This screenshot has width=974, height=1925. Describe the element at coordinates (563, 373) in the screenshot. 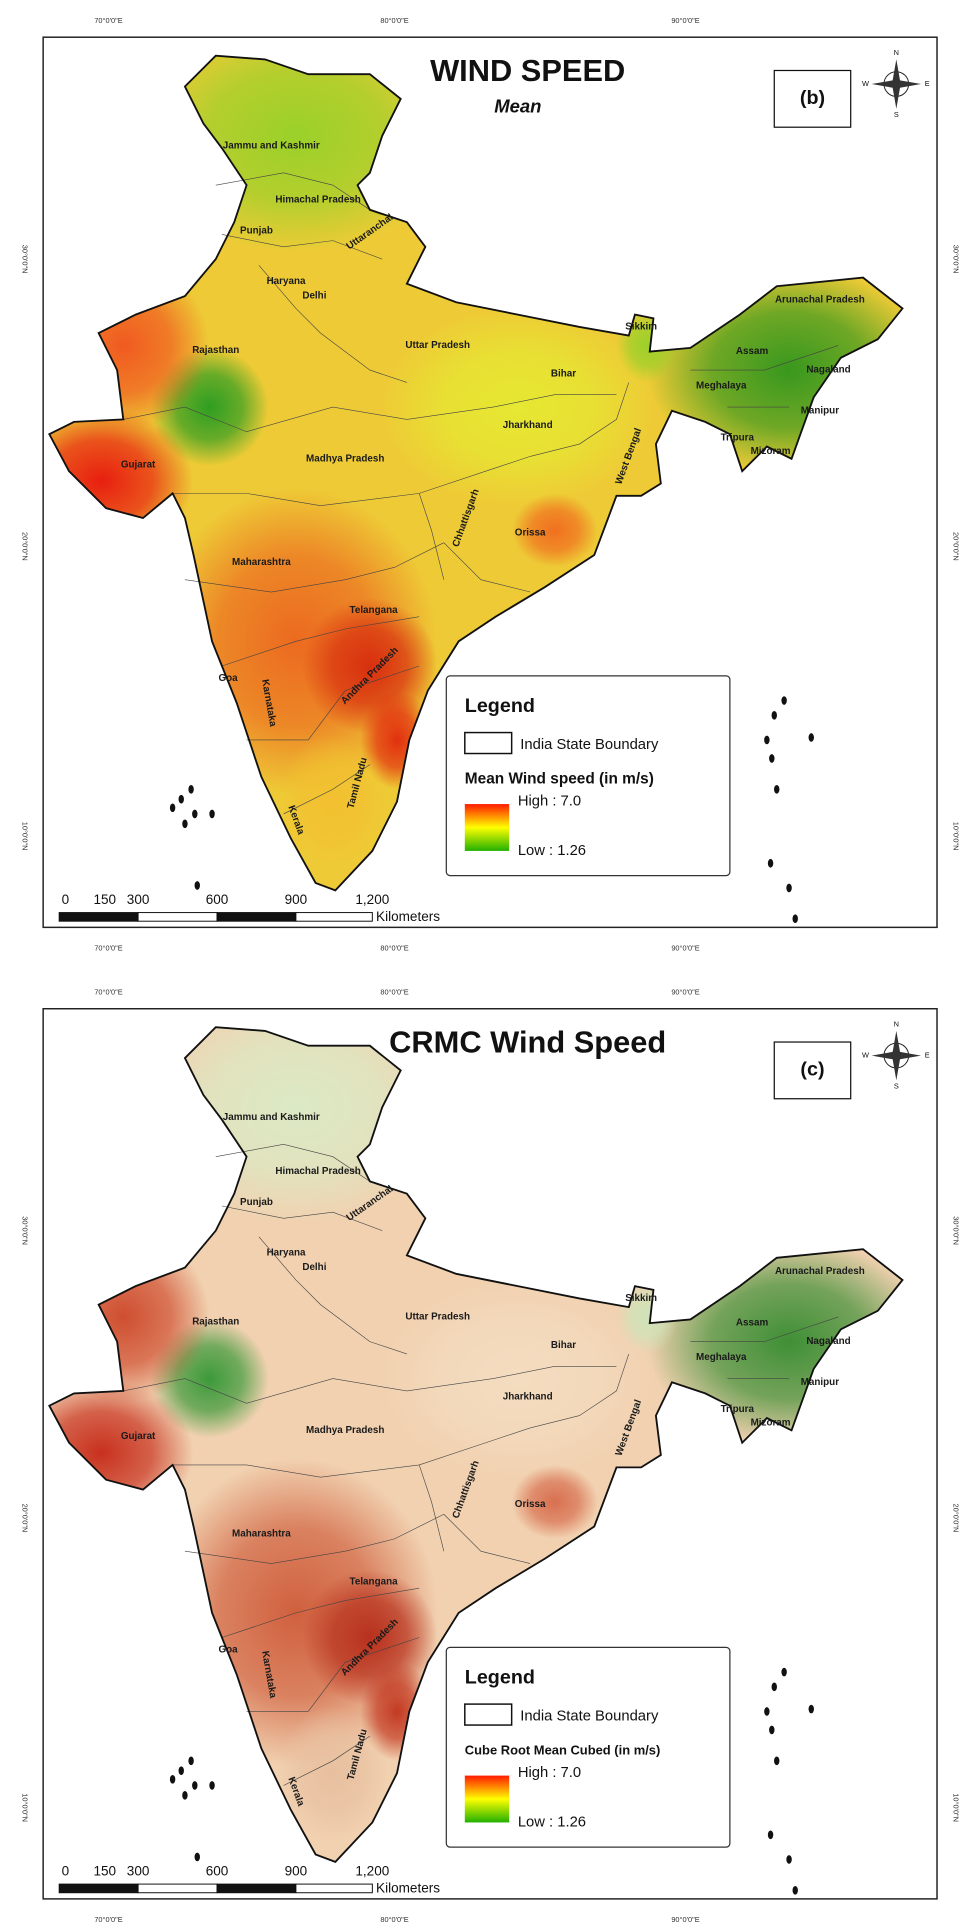

I see `state-label: Bihar` at that location.